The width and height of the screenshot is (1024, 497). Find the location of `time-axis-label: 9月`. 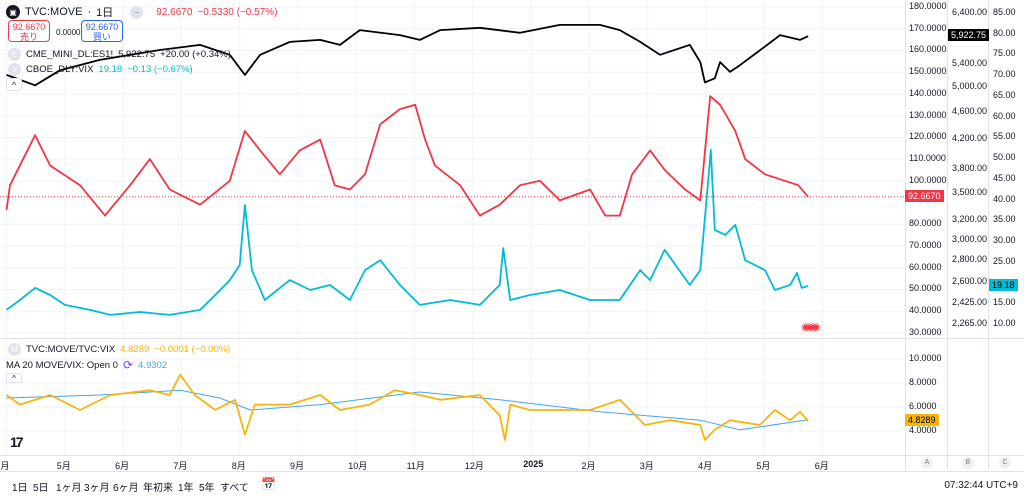

time-axis-label: 9月 is located at coordinates (297, 466).